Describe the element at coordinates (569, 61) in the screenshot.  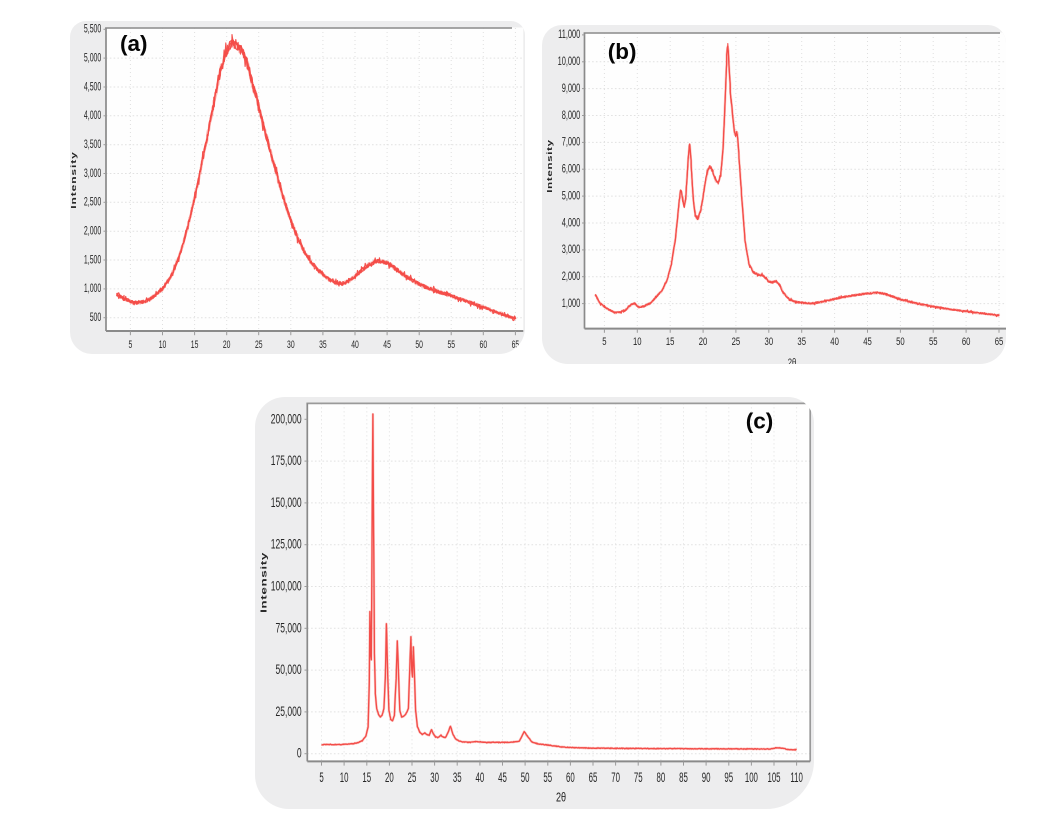
I see `svg-text: 10,000` at that location.